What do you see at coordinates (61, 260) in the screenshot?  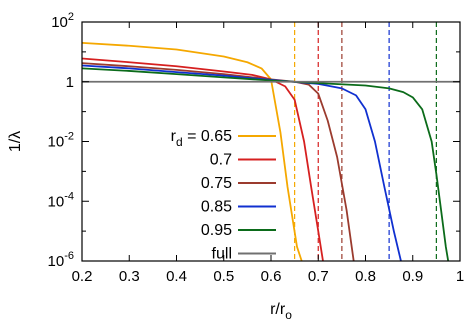 I see `y-tick-label: 10⁻⁶` at bounding box center [61, 260].